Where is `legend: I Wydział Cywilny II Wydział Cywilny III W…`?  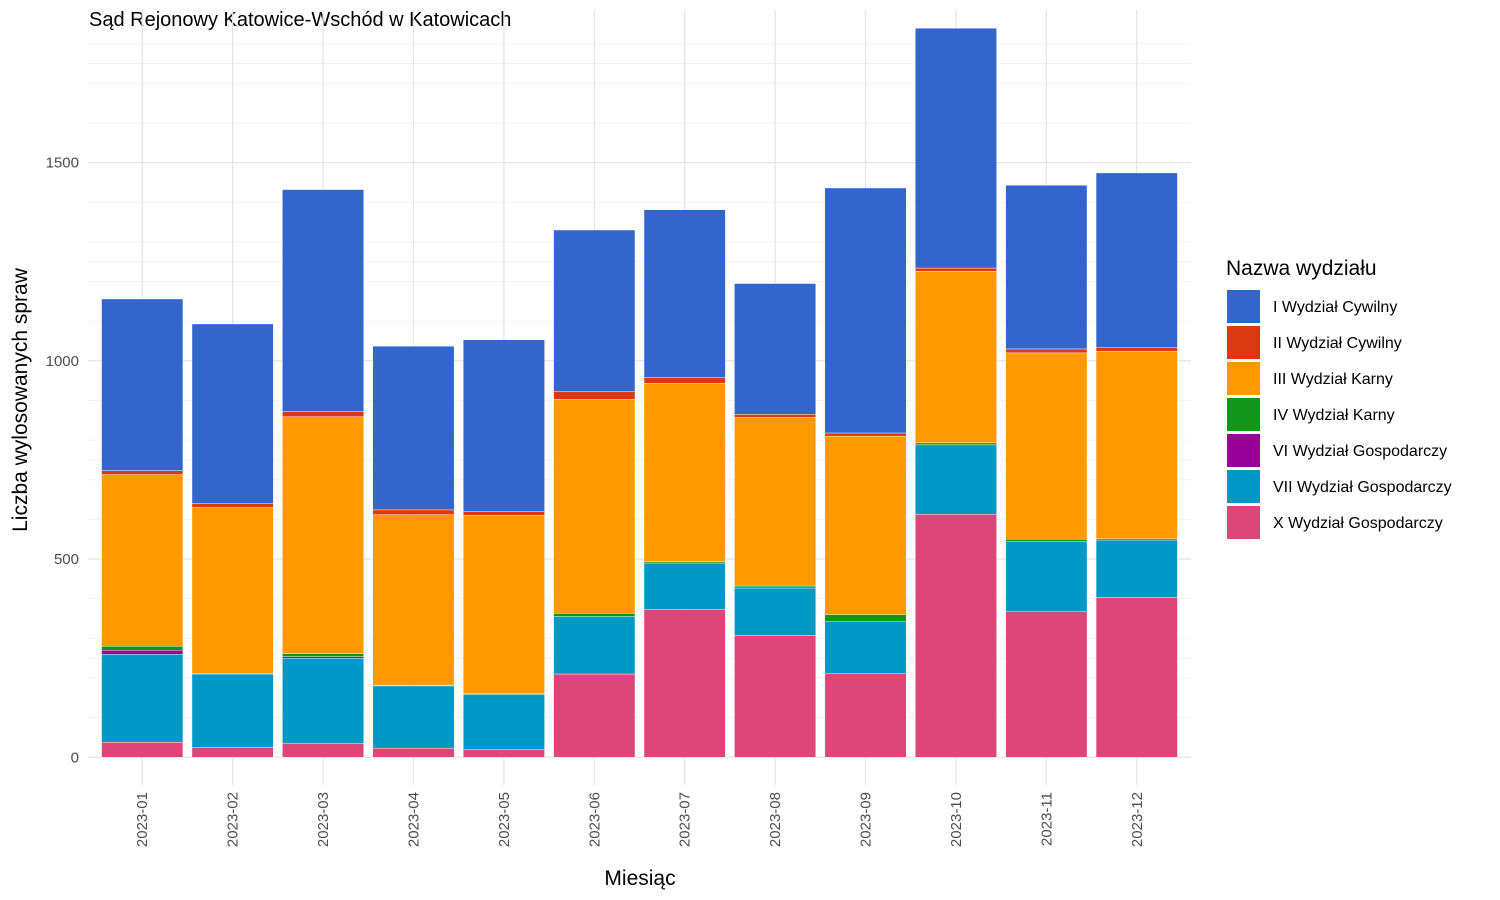 legend: I Wydział Cywilny II Wydział Cywilny III W… is located at coordinates (1339, 414).